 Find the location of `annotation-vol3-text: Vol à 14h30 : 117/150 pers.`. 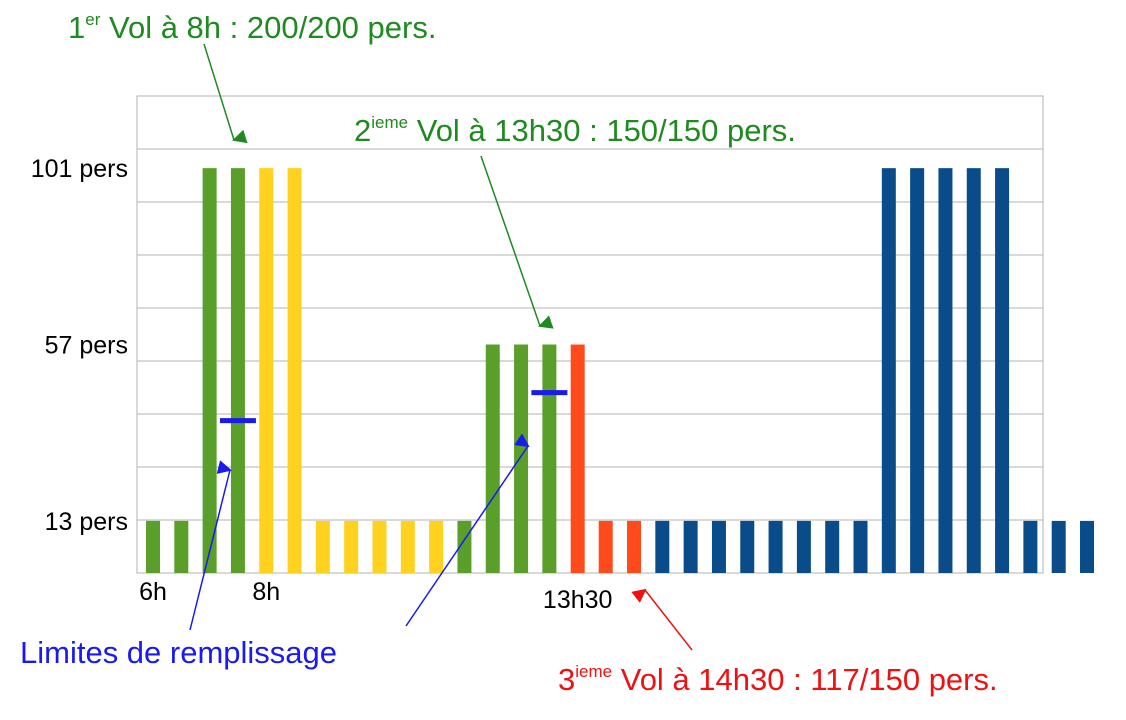

annotation-vol3-text: Vol à 14h30 : 117/150 pers. is located at coordinates (805, 679).